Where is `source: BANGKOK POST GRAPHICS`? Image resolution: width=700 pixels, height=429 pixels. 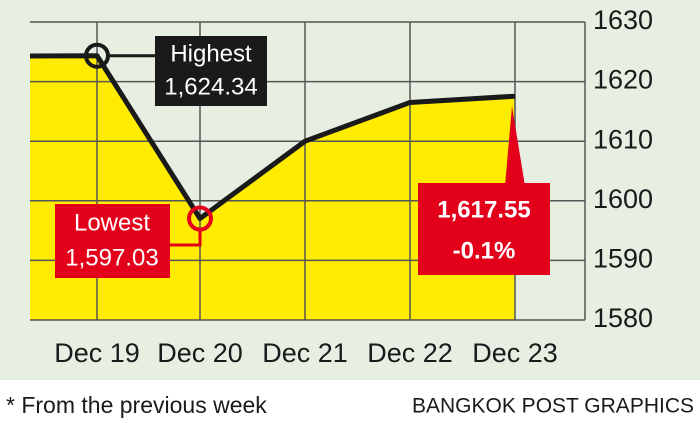
source: BANGKOK POST GRAPHICS is located at coordinates (553, 406).